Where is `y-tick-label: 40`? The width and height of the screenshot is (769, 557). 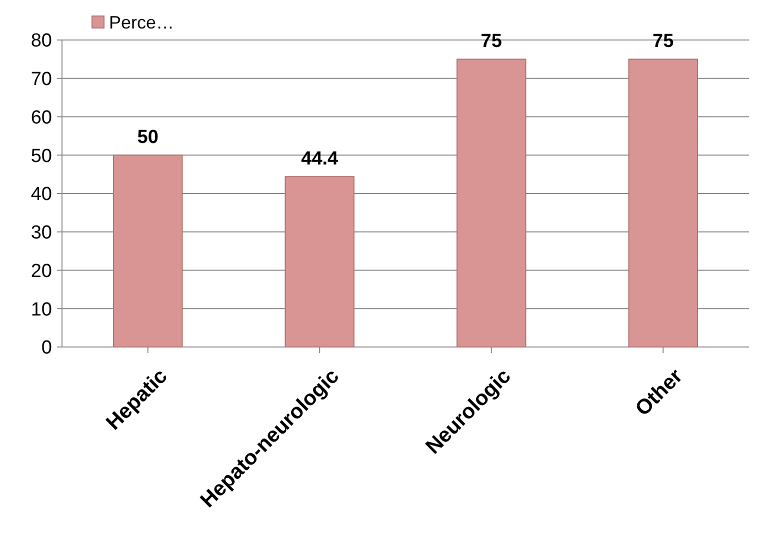
y-tick-label: 40 is located at coordinates (41, 195).